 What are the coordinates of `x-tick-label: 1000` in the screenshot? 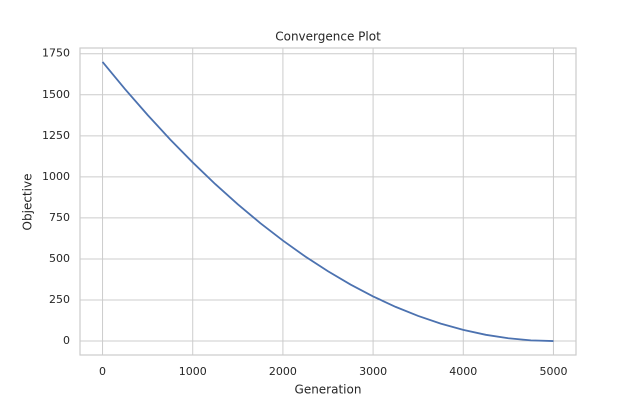 It's located at (193, 371).